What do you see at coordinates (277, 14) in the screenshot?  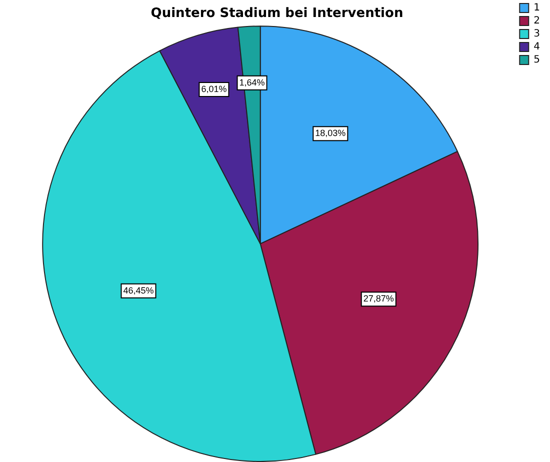 I see `chart-title: Quintero Stadium bei Intervention` at bounding box center [277, 14].